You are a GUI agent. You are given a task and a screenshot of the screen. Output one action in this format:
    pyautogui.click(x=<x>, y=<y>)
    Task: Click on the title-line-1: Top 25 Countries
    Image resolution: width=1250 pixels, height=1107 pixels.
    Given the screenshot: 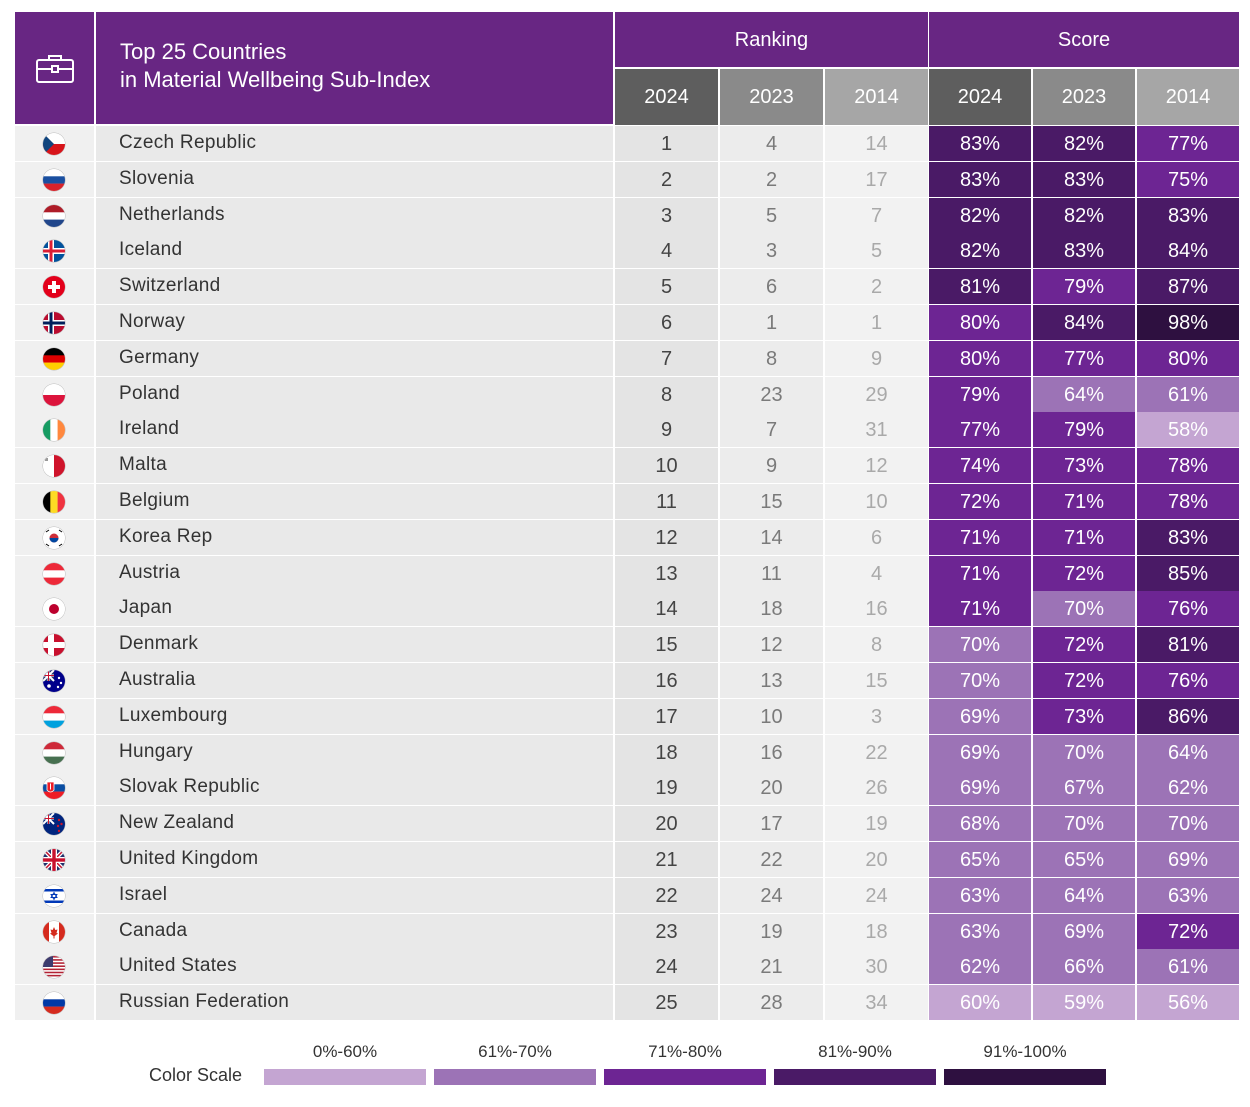 What is the action you would take?
    pyautogui.click(x=203, y=51)
    